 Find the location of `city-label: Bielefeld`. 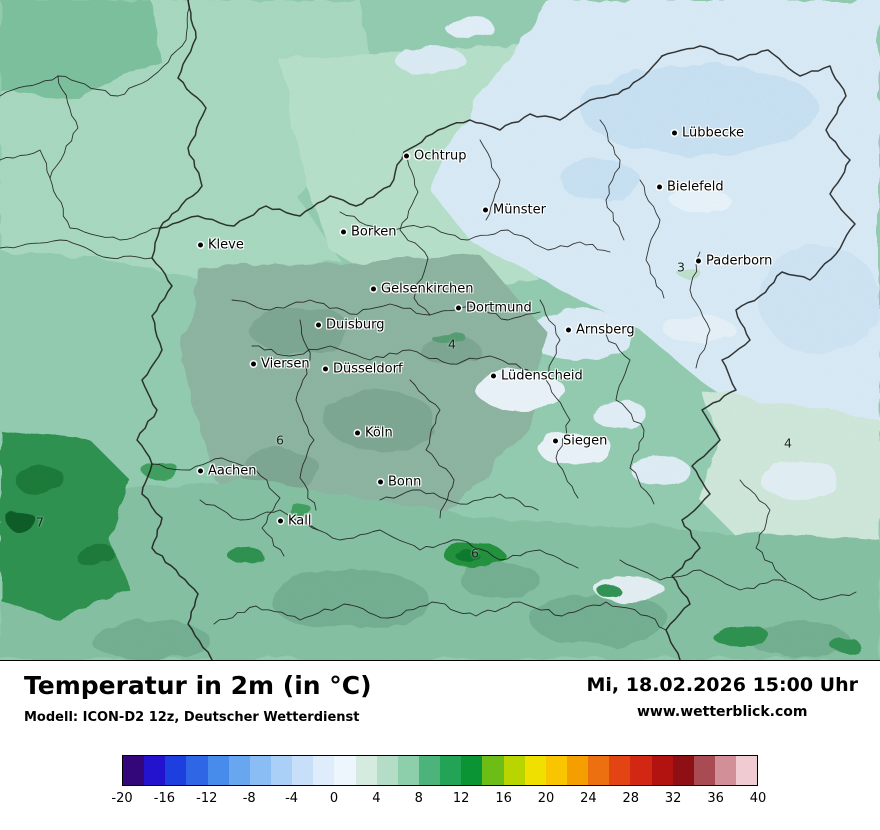

city-label: Bielefeld is located at coordinates (695, 187).